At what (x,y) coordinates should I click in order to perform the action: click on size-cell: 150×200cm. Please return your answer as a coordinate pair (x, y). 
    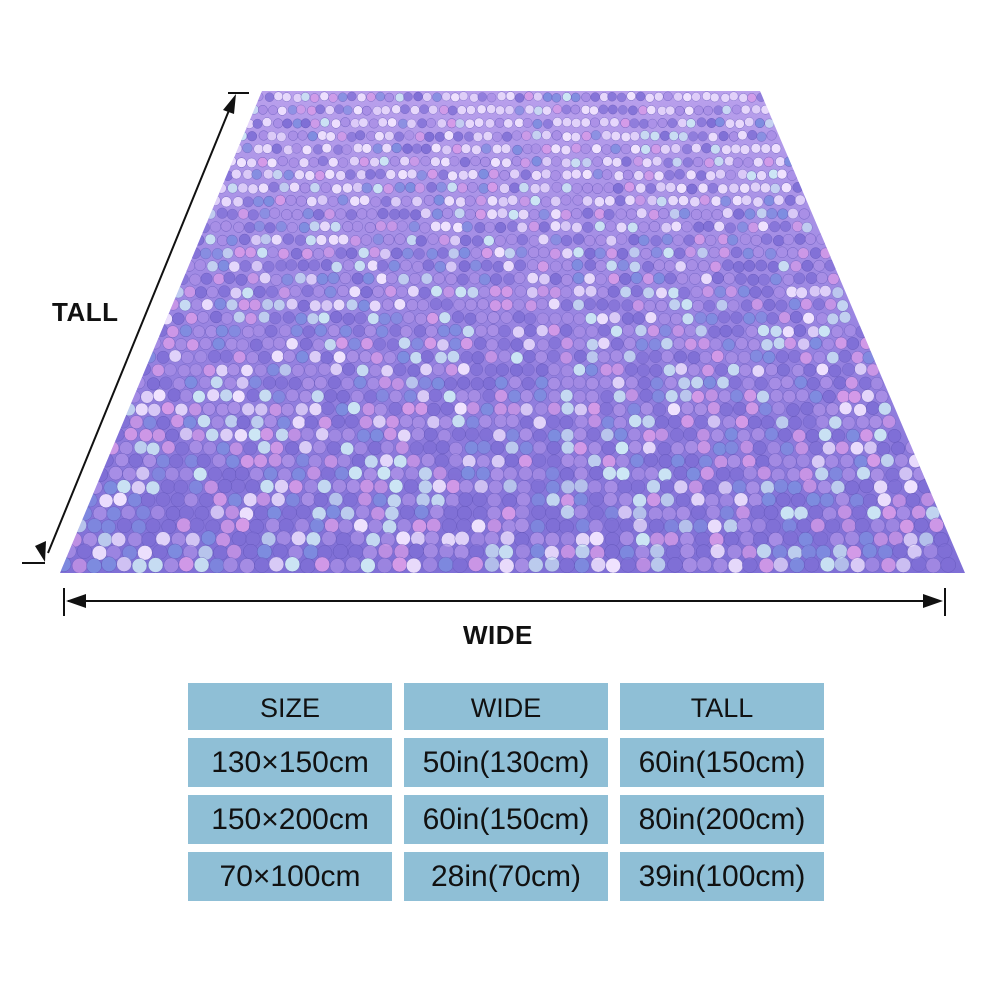
    Looking at the image, I should click on (290, 819).